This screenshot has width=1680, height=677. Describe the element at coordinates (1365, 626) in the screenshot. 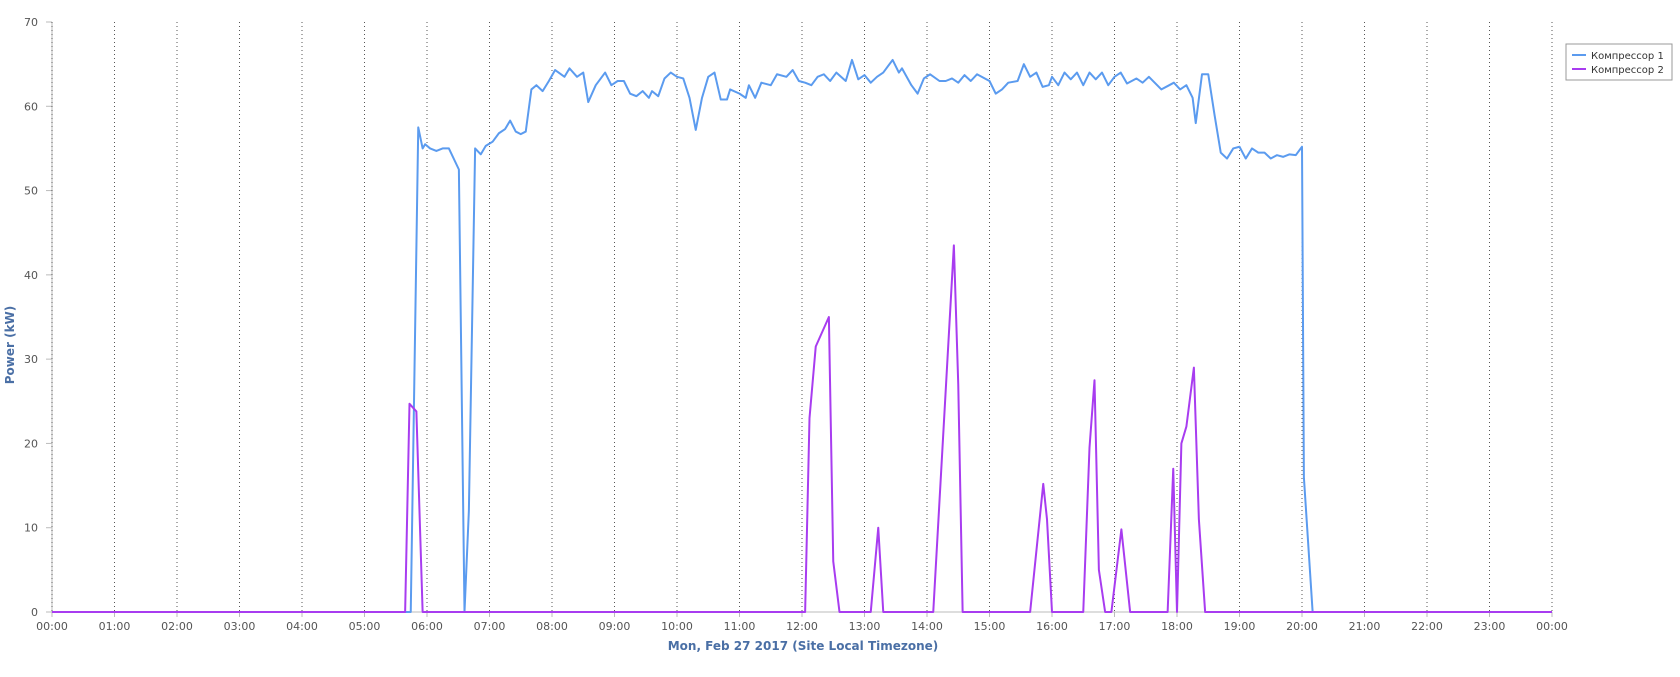

I see `x-tick-label: 21:00` at that location.